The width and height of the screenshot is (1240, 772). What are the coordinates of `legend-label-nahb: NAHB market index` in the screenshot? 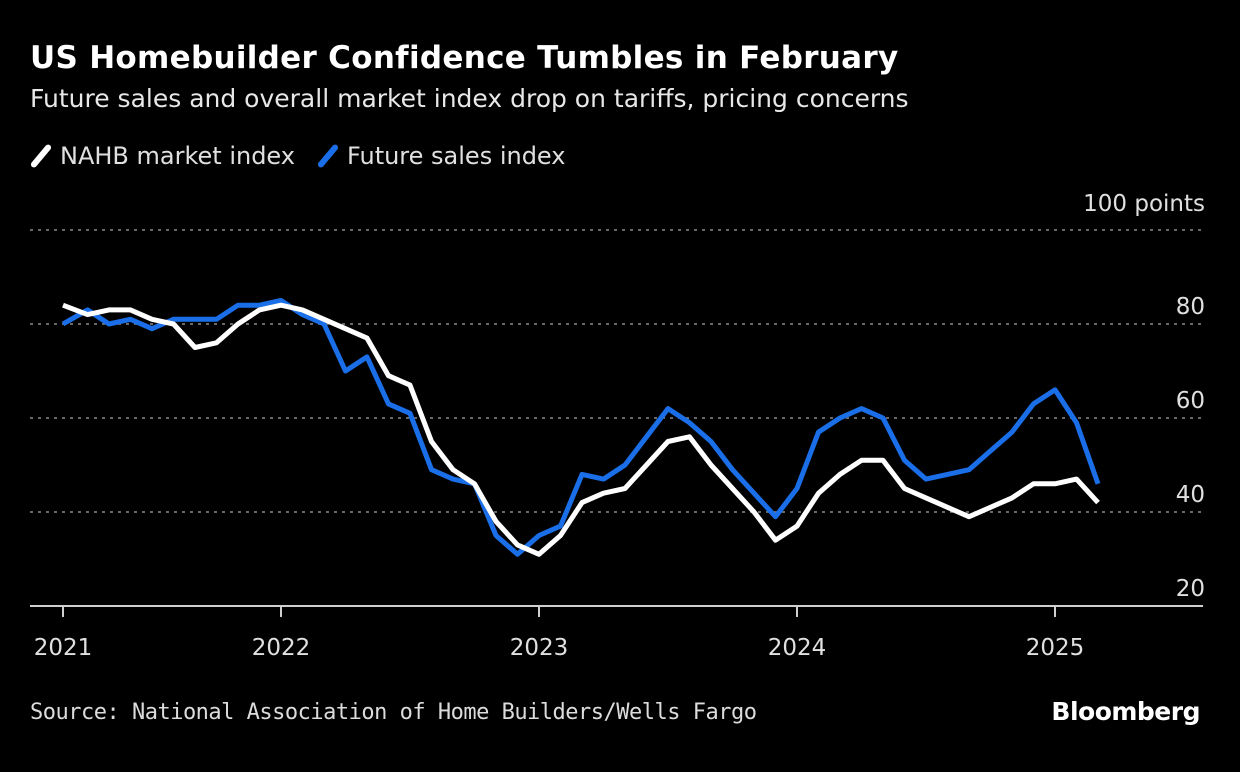 It's located at (177, 156).